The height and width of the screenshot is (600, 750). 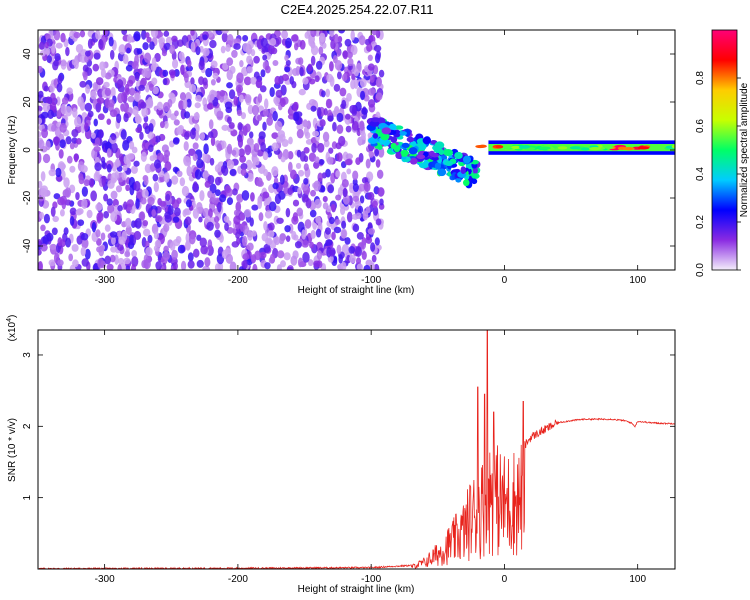 What do you see at coordinates (637, 280) in the screenshot?
I see `spectrogram-x-tick-label: 100` at bounding box center [637, 280].